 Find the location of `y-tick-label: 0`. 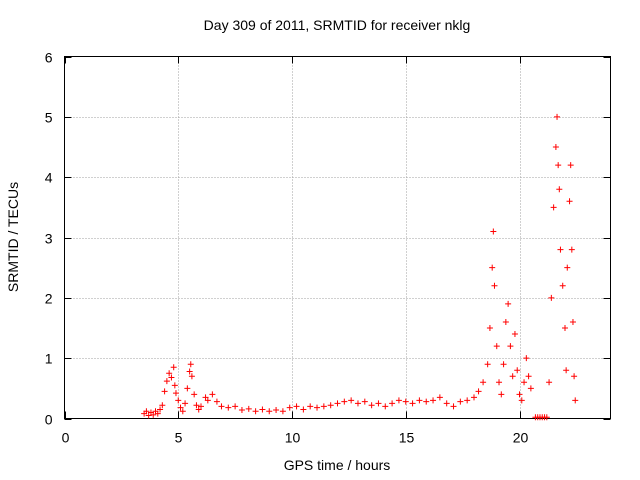

y-tick-label: 0 is located at coordinates (49, 420).